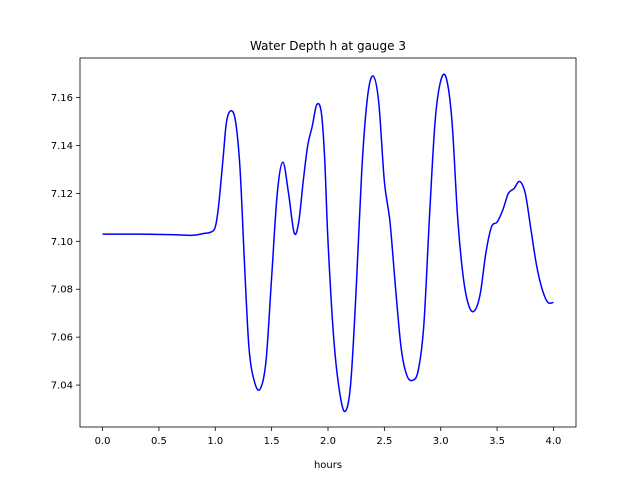  Describe the element at coordinates (441, 441) in the screenshot. I see `x-tick-label: 3.0` at that location.